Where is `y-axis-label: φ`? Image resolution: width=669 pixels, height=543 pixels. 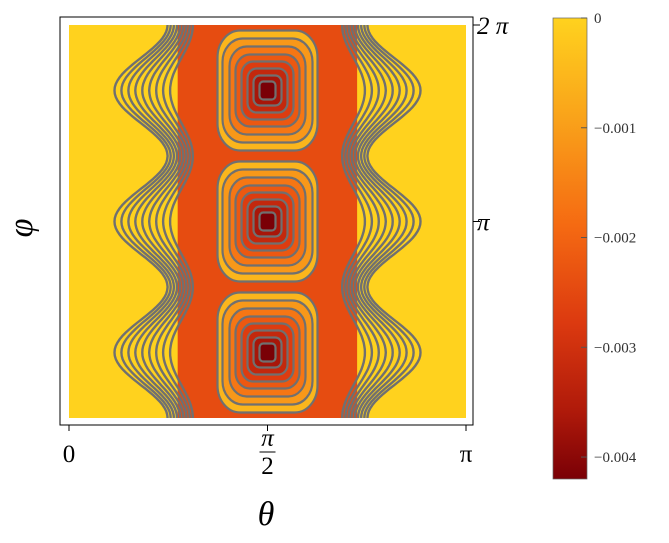 y-axis-label: φ is located at coordinates (21, 228).